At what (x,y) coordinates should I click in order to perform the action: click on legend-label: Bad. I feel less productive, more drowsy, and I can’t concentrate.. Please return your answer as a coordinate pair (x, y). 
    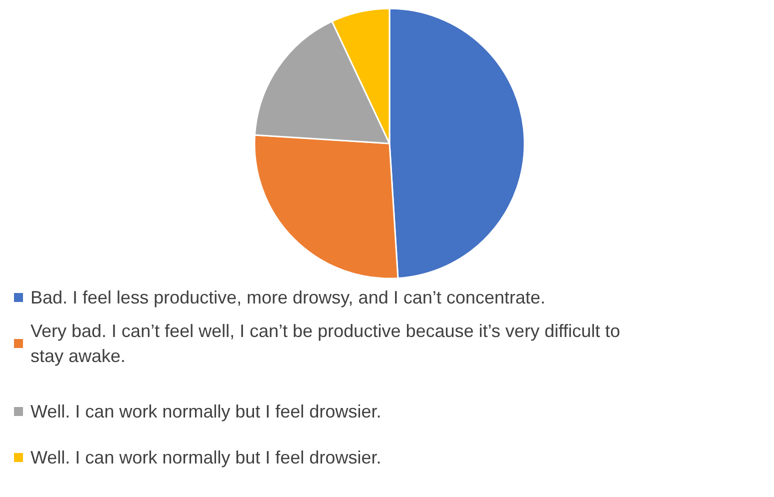
    Looking at the image, I should click on (288, 298).